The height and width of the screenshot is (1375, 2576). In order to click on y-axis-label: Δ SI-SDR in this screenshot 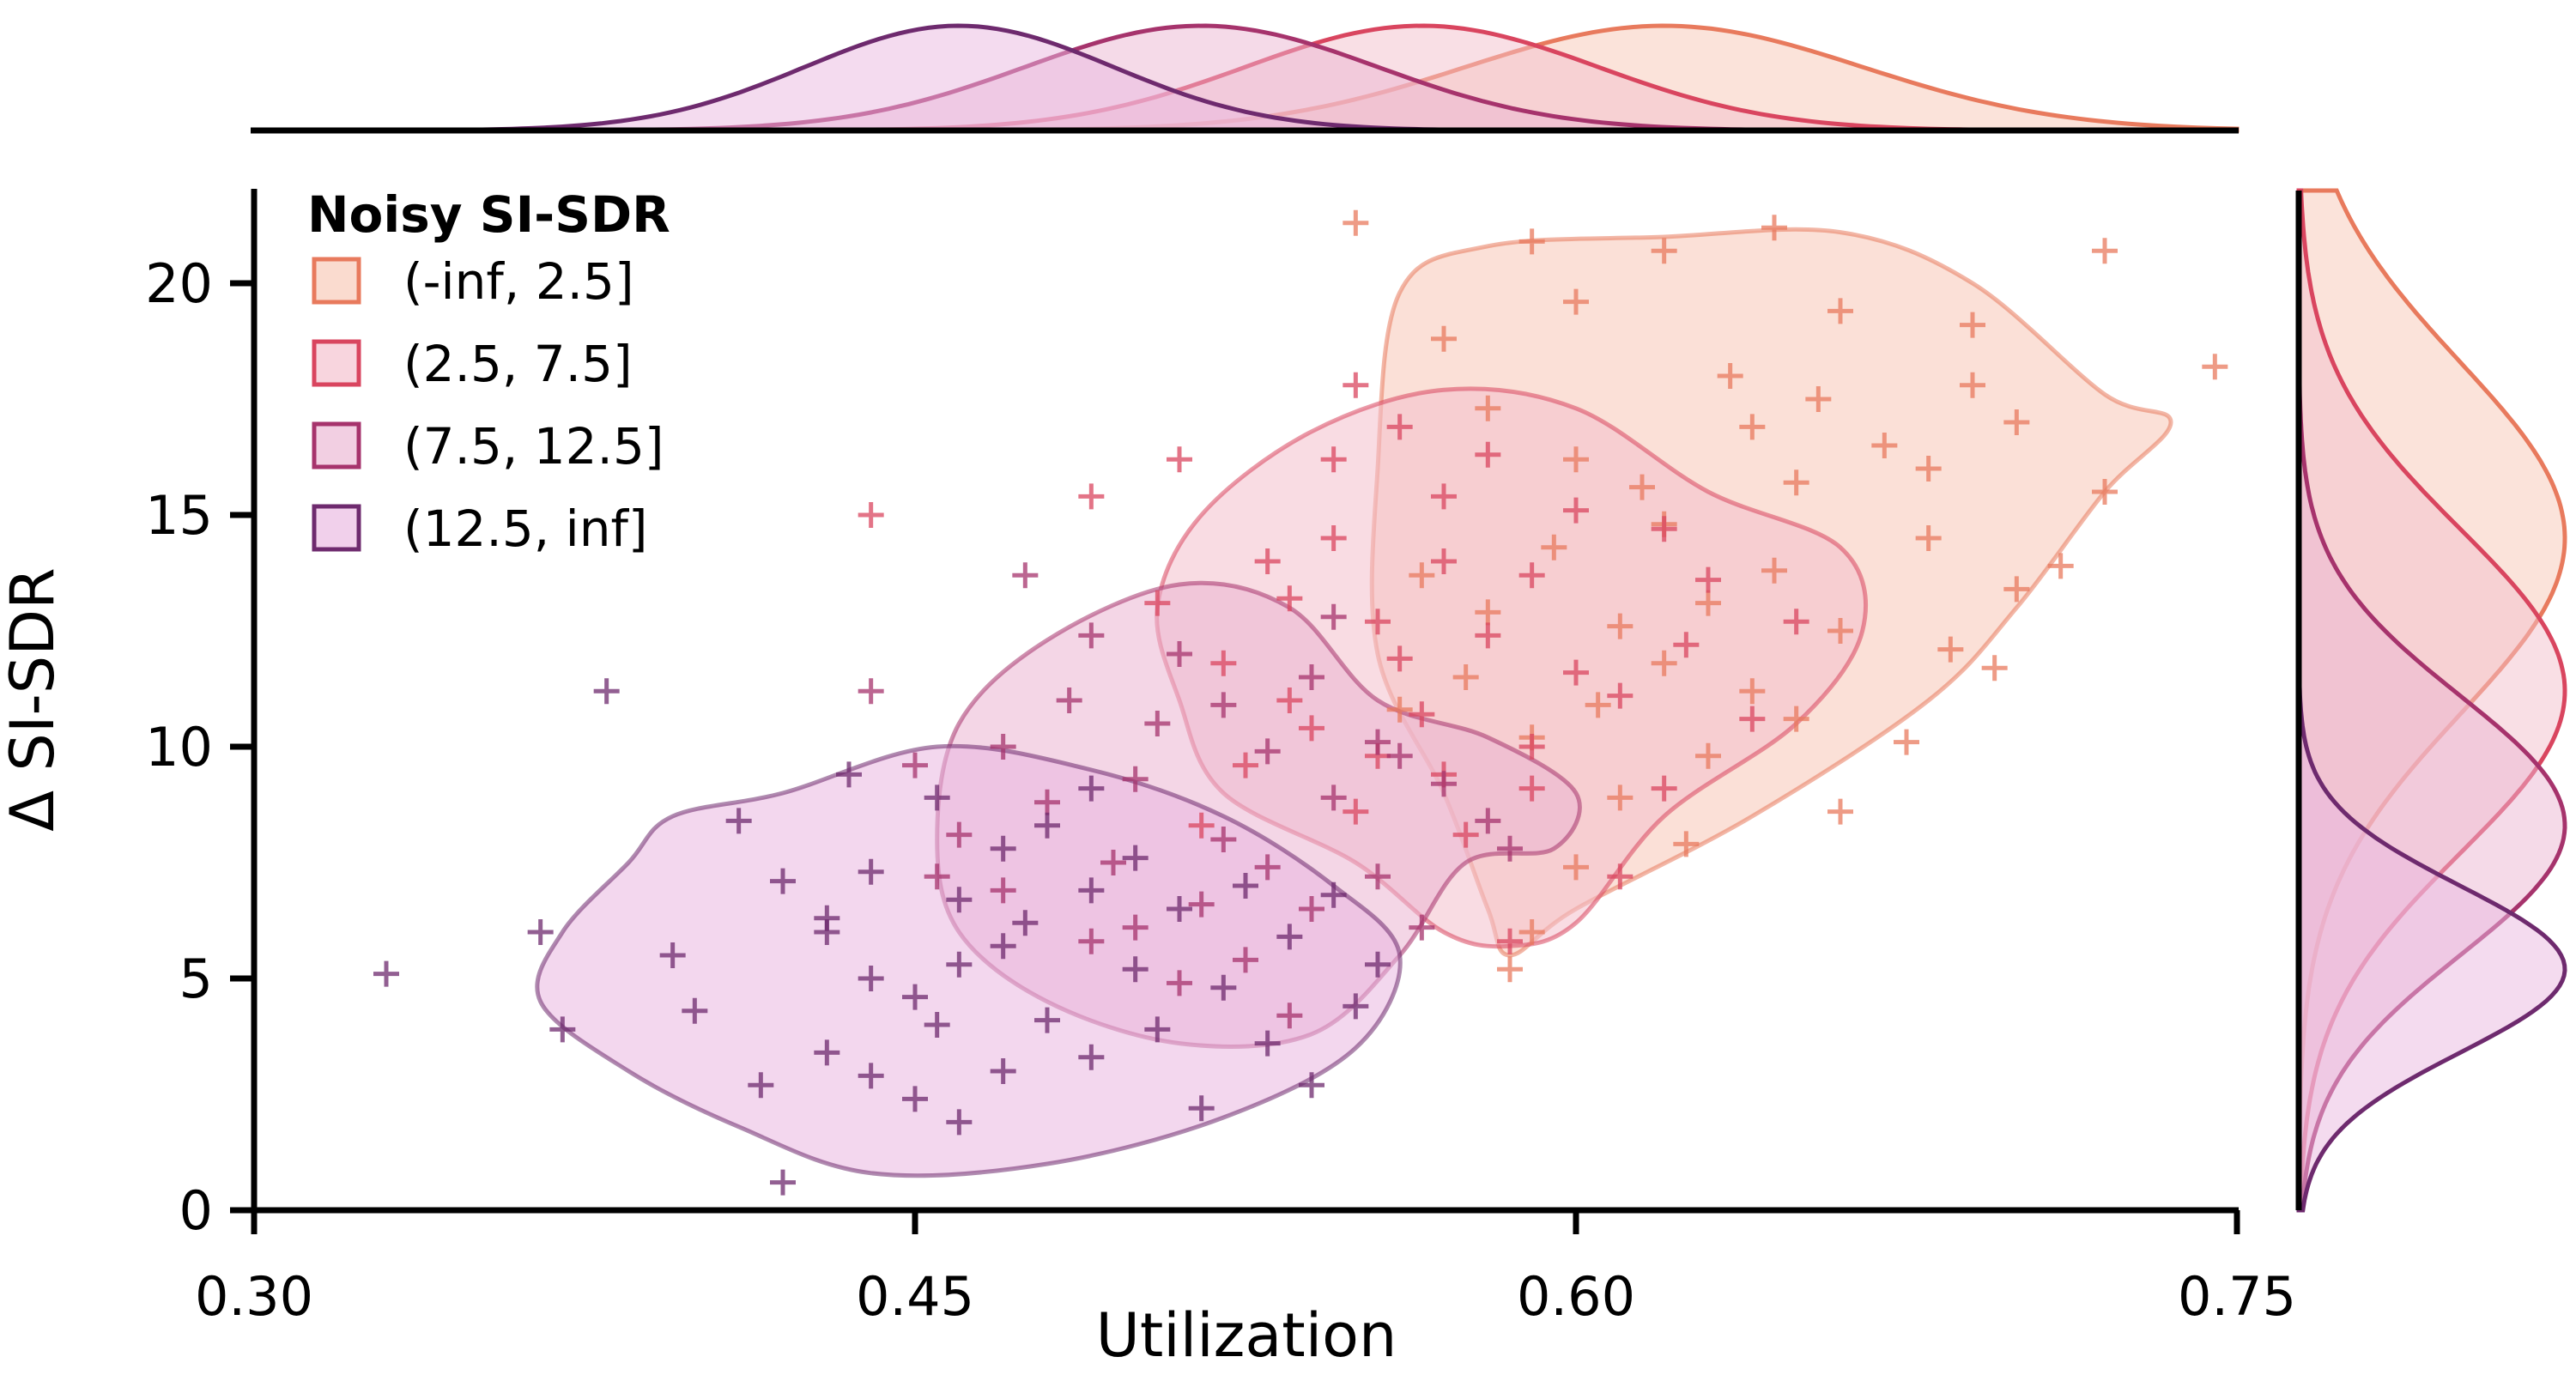, I will do `click(34, 699)`.